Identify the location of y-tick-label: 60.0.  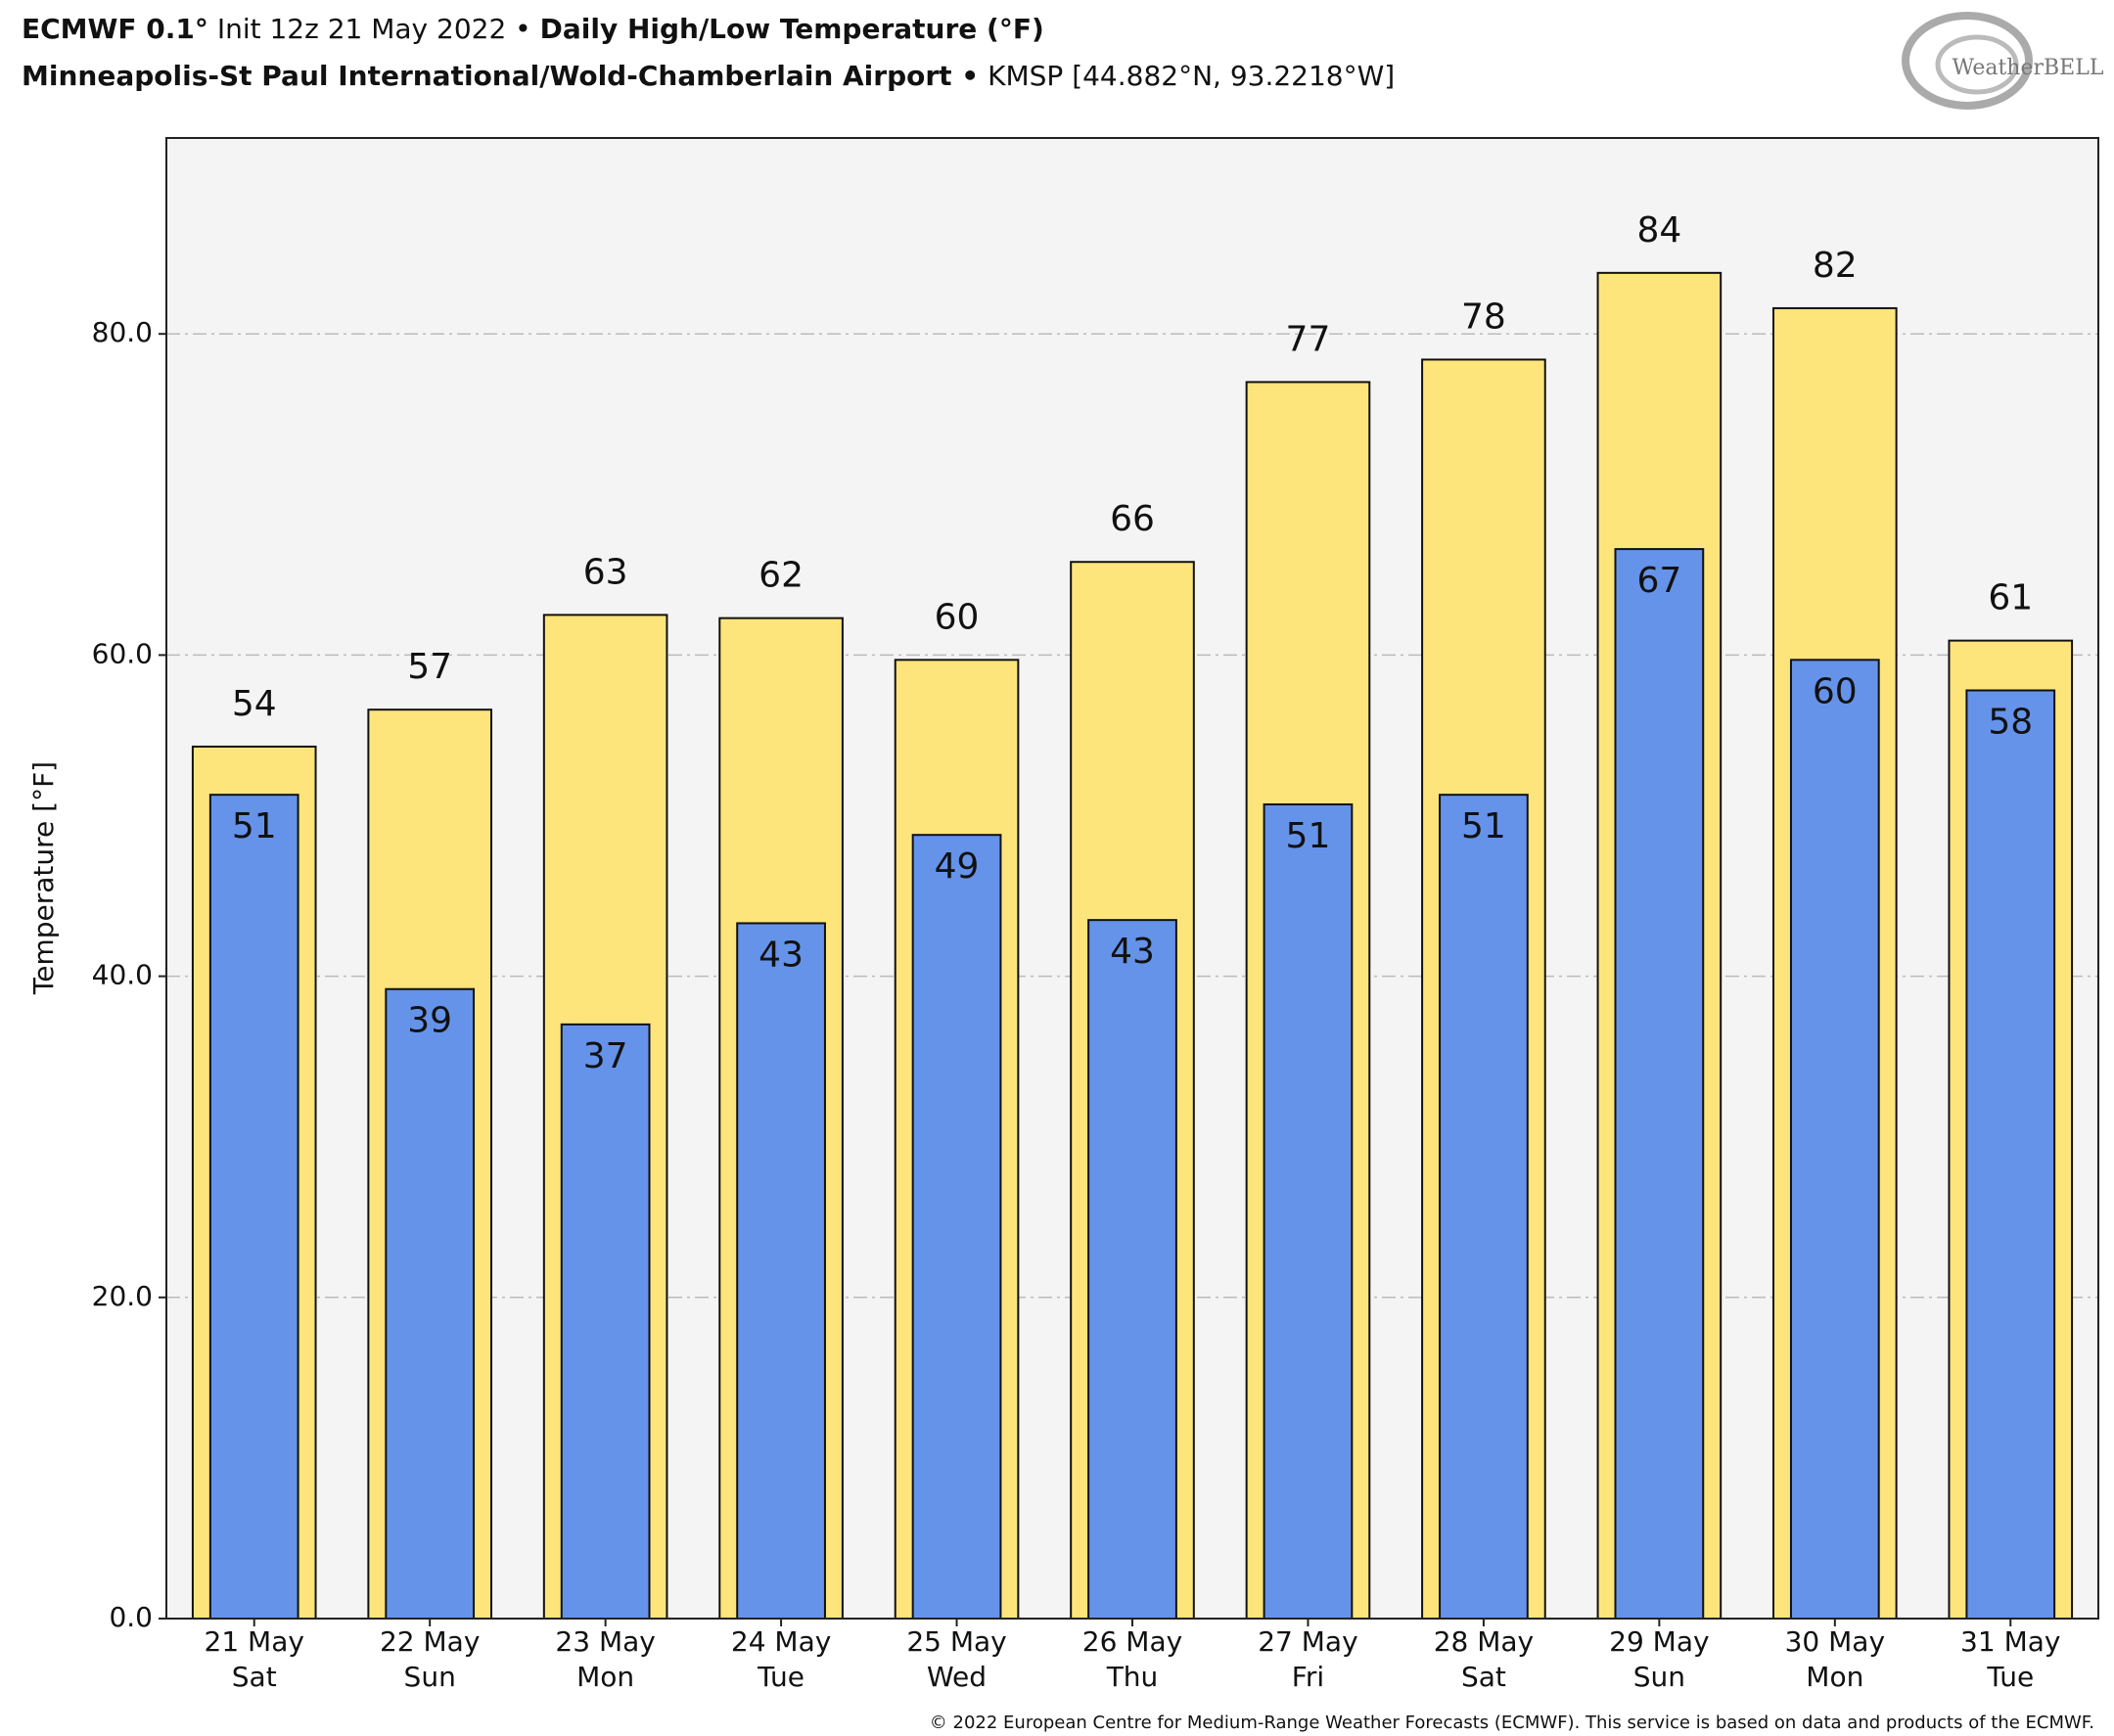
(123, 653).